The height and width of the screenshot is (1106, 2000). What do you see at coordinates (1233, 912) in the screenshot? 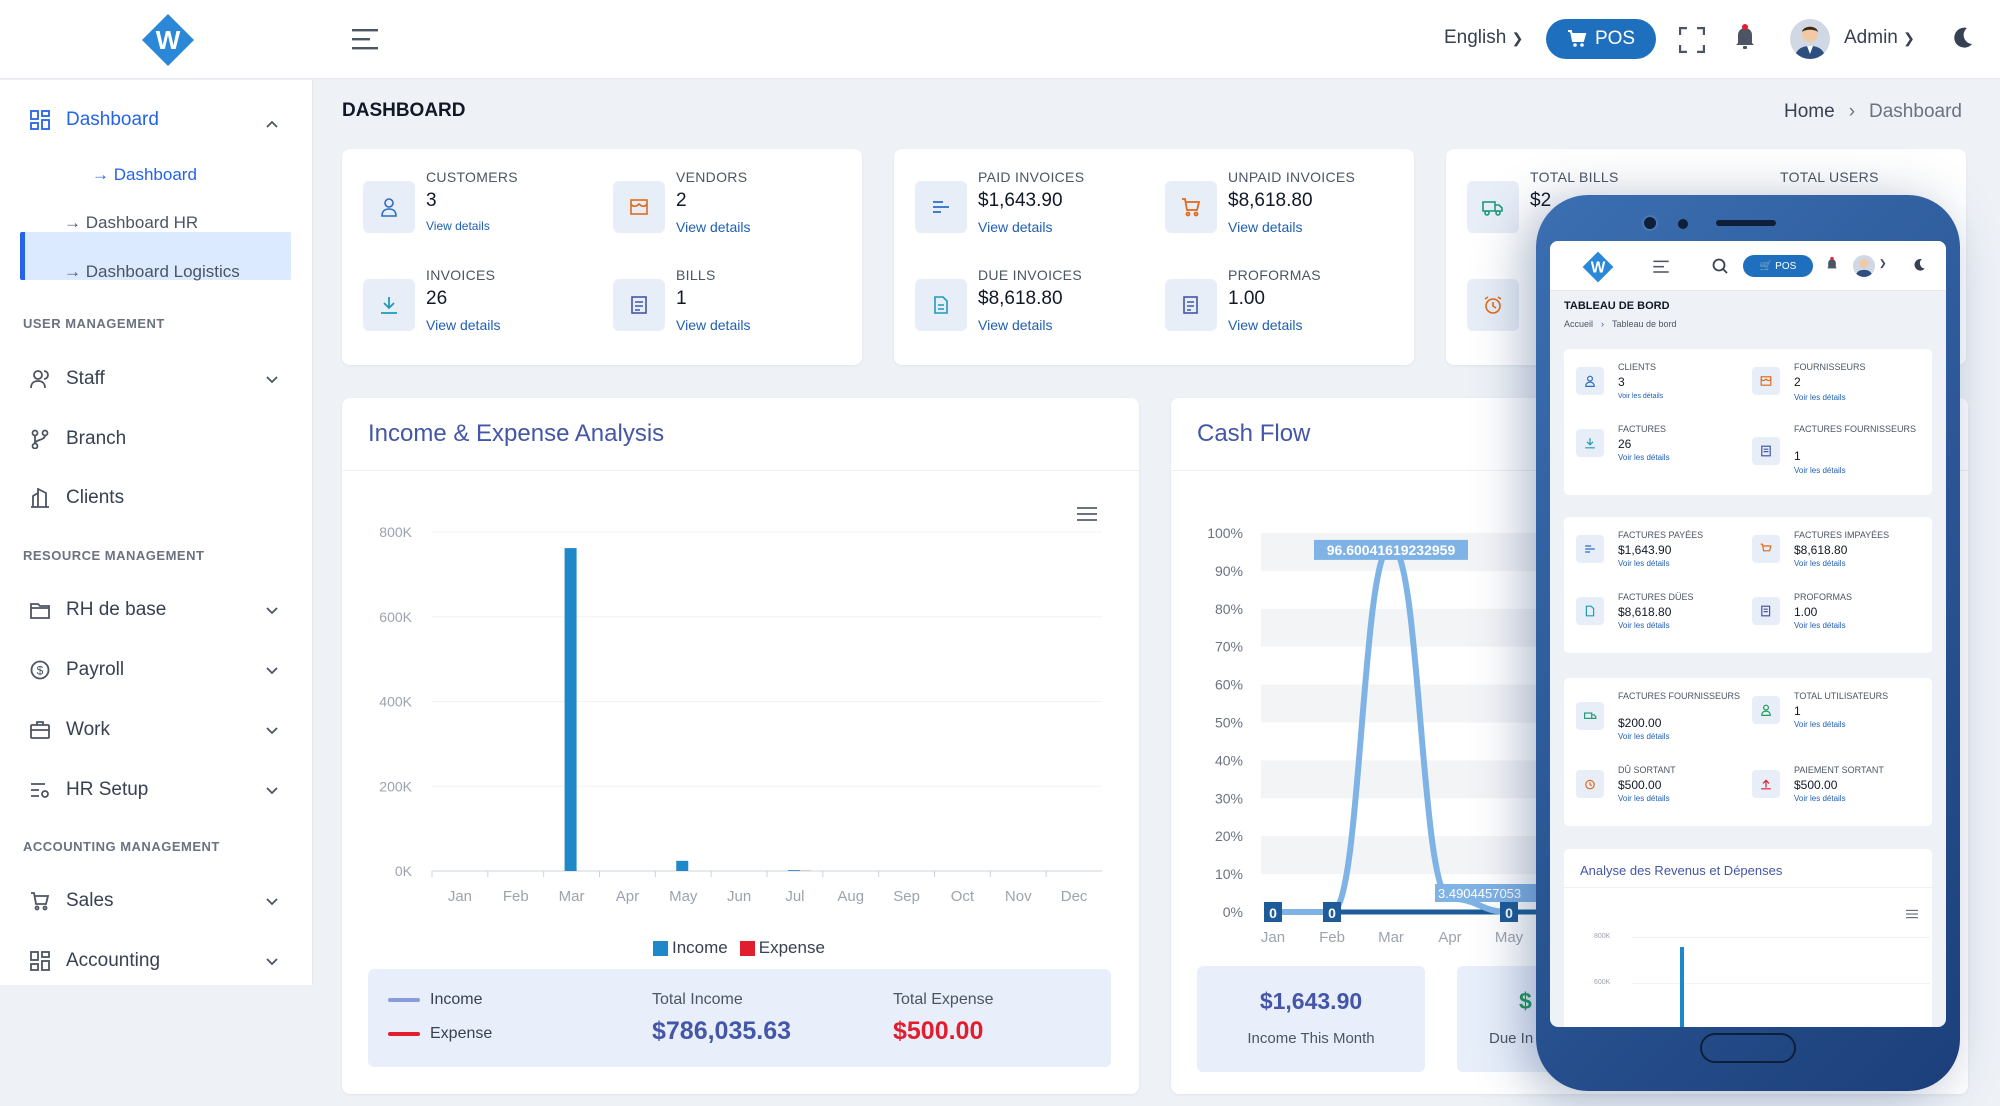
I see `y-tick-label: 0%` at bounding box center [1233, 912].